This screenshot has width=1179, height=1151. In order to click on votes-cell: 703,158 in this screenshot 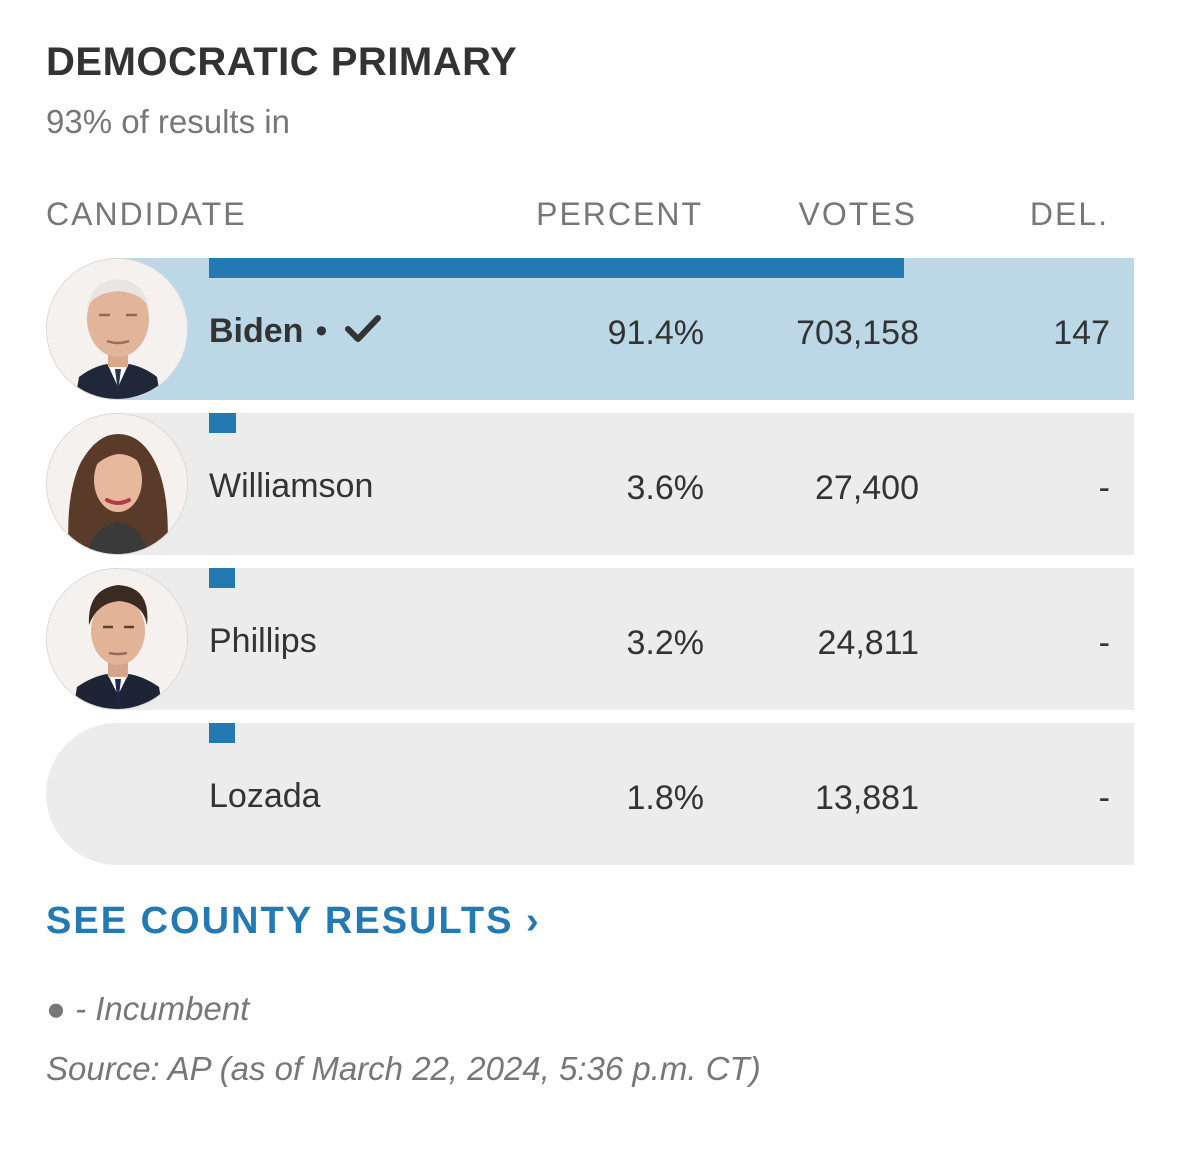, I will do `click(857, 333)`.